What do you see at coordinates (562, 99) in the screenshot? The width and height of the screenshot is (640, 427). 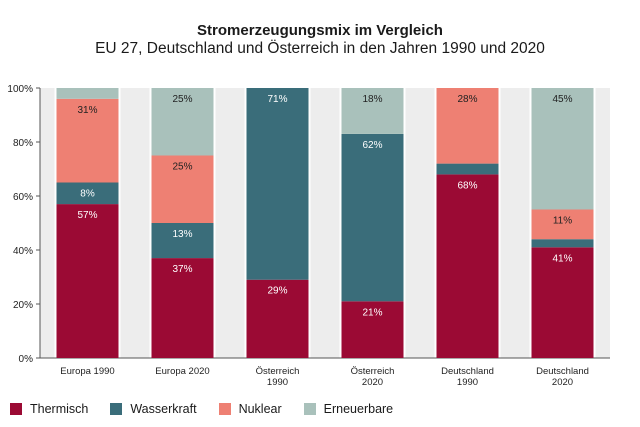 I see `data-label: 45%` at bounding box center [562, 99].